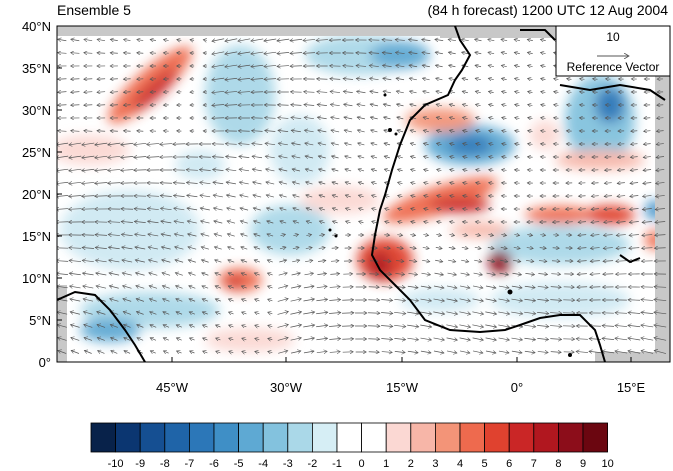 The width and height of the screenshot is (673, 471). I want to click on colorbar-label: 6, so click(509, 464).